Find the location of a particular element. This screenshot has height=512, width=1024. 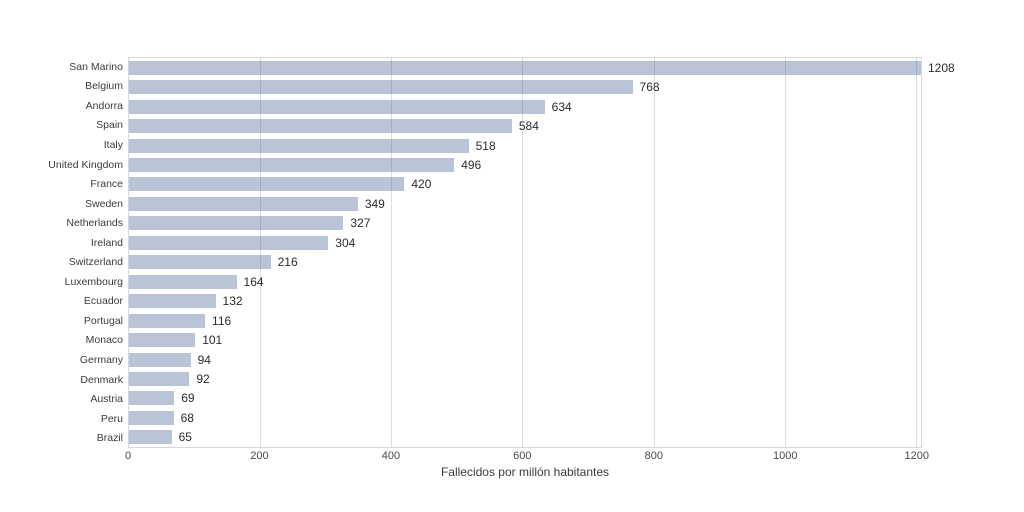

bar-value-label: 518 is located at coordinates (485, 145).